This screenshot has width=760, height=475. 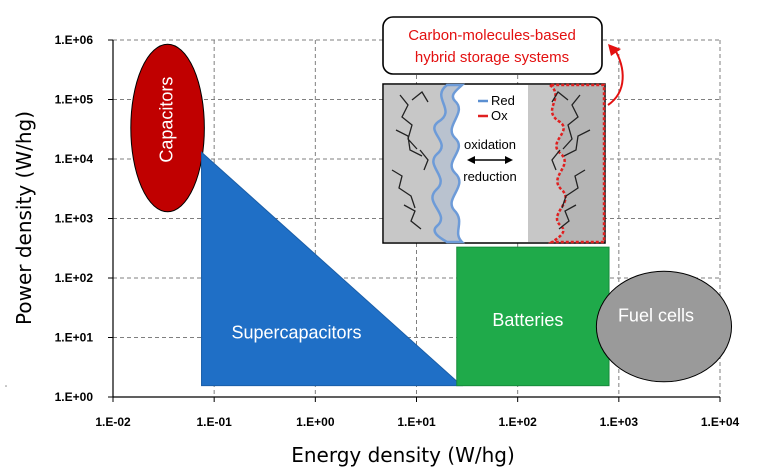 What do you see at coordinates (24, 218) in the screenshot?
I see `y-axis-title: Power density (W/hg)` at bounding box center [24, 218].